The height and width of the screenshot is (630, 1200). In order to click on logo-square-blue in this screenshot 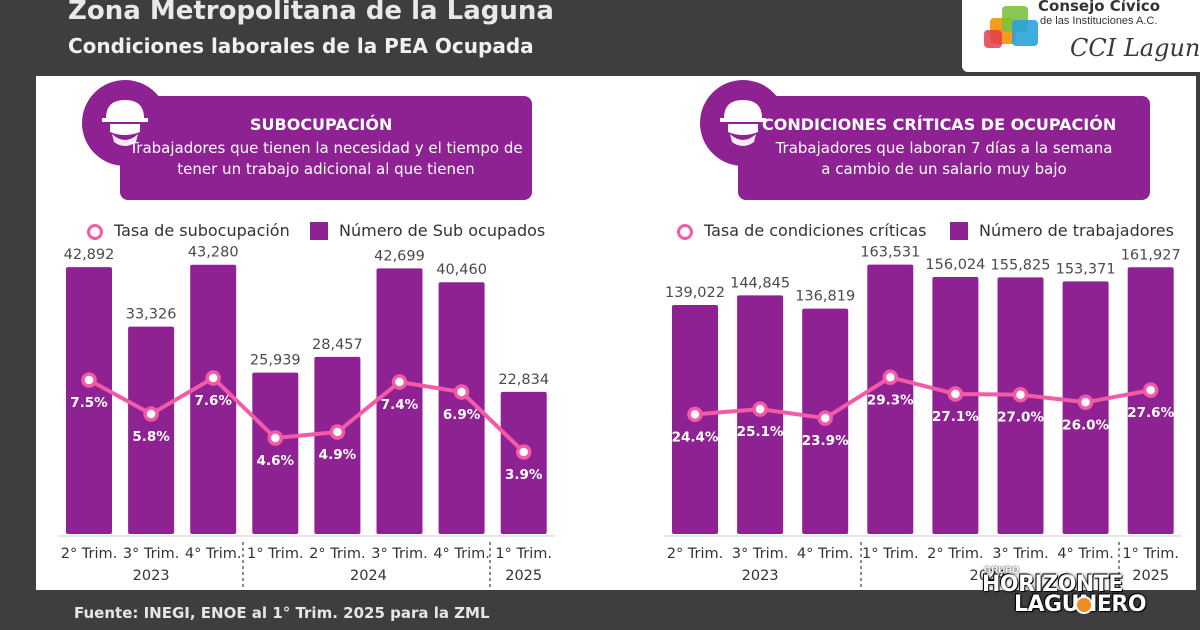, I will do `click(1025, 33)`.